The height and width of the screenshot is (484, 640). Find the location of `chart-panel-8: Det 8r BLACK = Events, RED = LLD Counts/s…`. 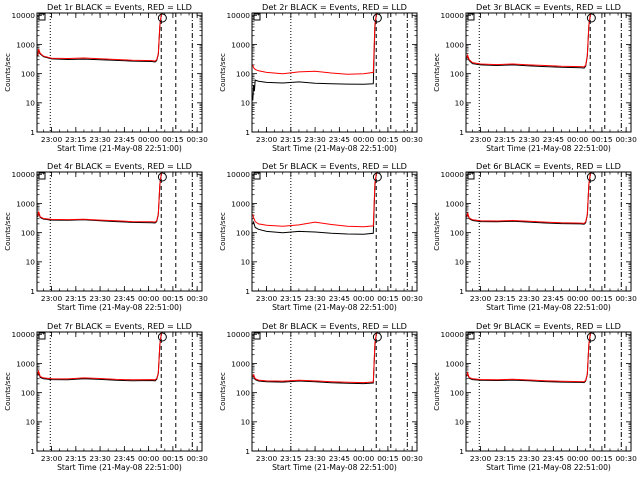

chart-panel-8: Det 8r BLACK = Events, RED = LLD Counts/s… is located at coordinates (321, 396).